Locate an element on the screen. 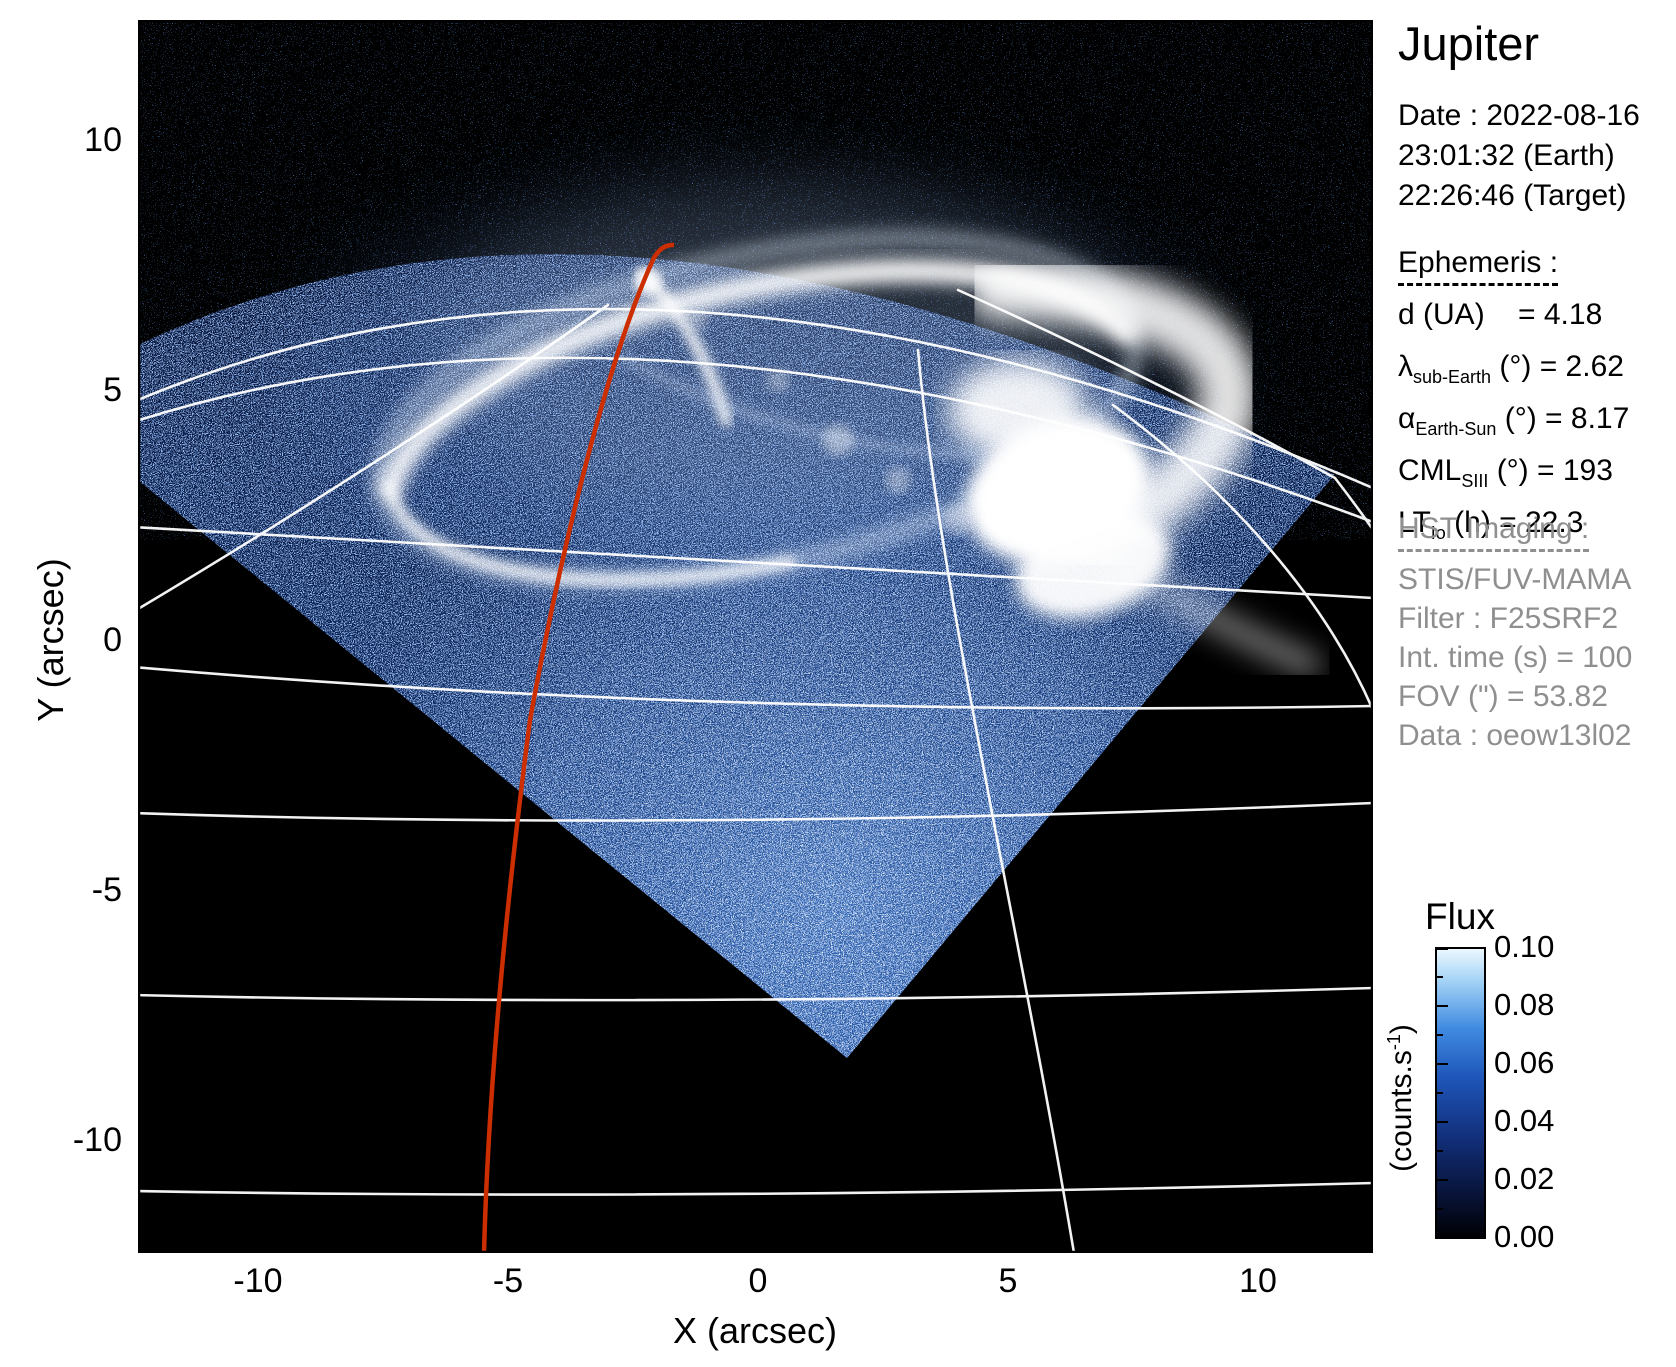 The width and height of the screenshot is (1676, 1367). y-tick-label: 0 is located at coordinates (112, 640).